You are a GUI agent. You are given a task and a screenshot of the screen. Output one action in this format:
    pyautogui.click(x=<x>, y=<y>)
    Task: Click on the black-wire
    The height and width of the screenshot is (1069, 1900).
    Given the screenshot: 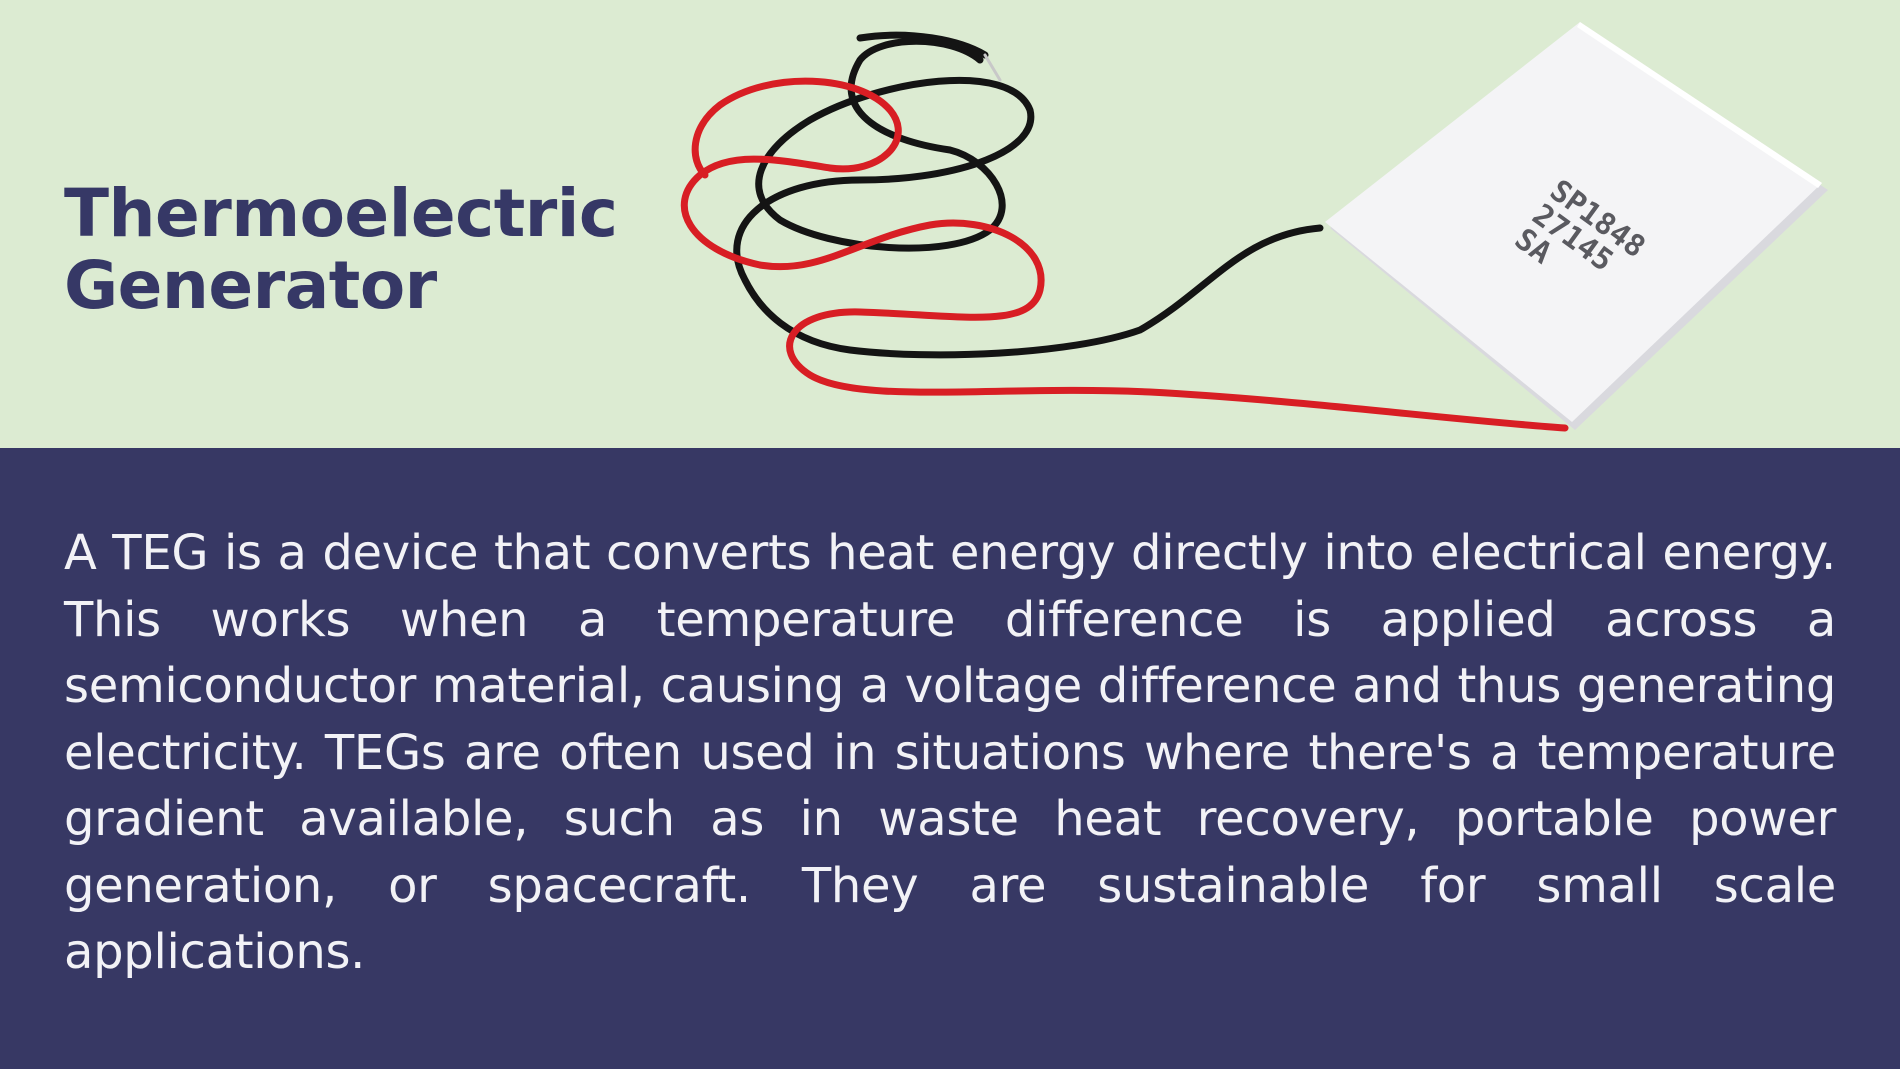 What is the action you would take?
    pyautogui.click(x=1028, y=198)
    